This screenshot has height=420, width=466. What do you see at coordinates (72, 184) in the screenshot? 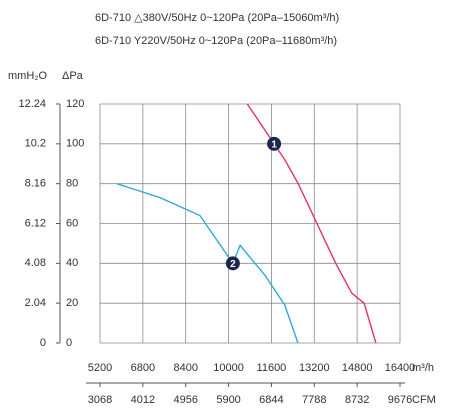
I see `y-tick-label: 80` at bounding box center [72, 184].